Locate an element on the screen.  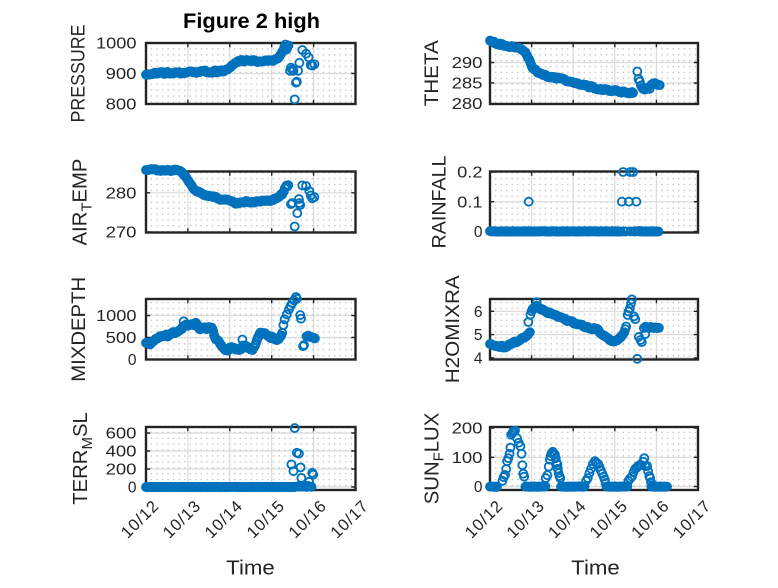
svg-text: 285 is located at coordinates (467, 84).